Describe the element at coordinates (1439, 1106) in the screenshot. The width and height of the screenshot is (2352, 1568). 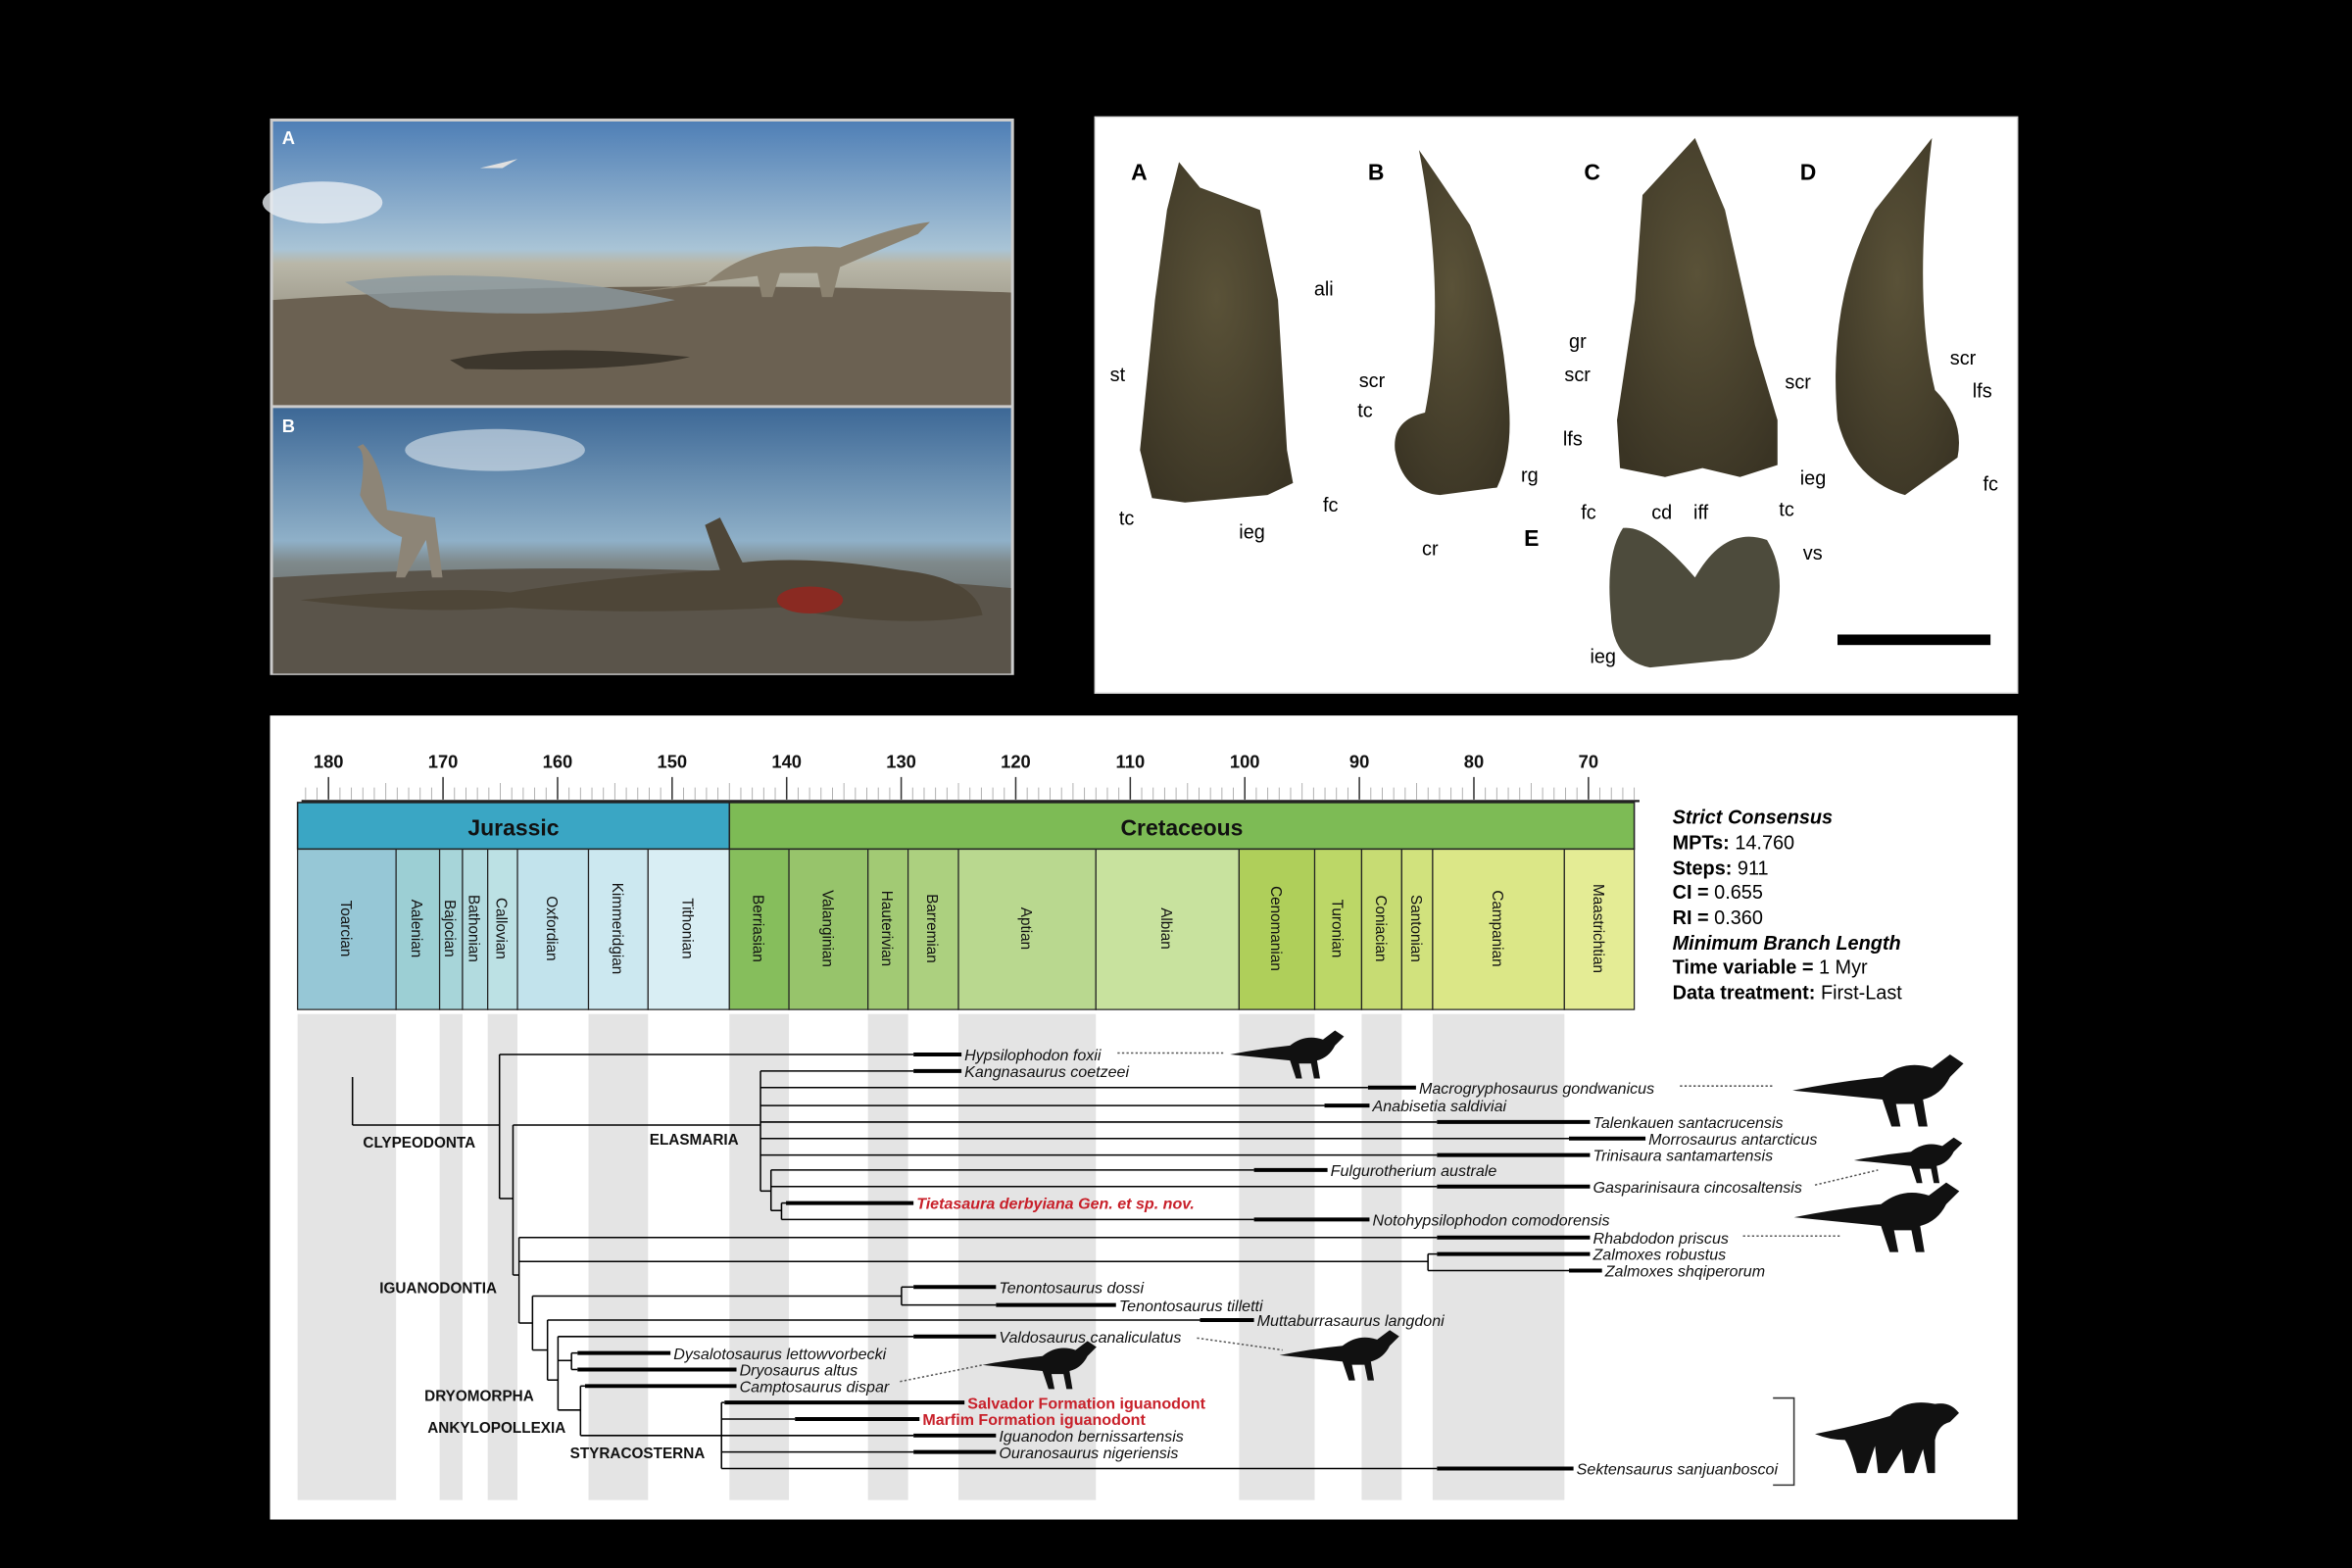
I see `taxon-label: Anabisetia saldiviai` at that location.